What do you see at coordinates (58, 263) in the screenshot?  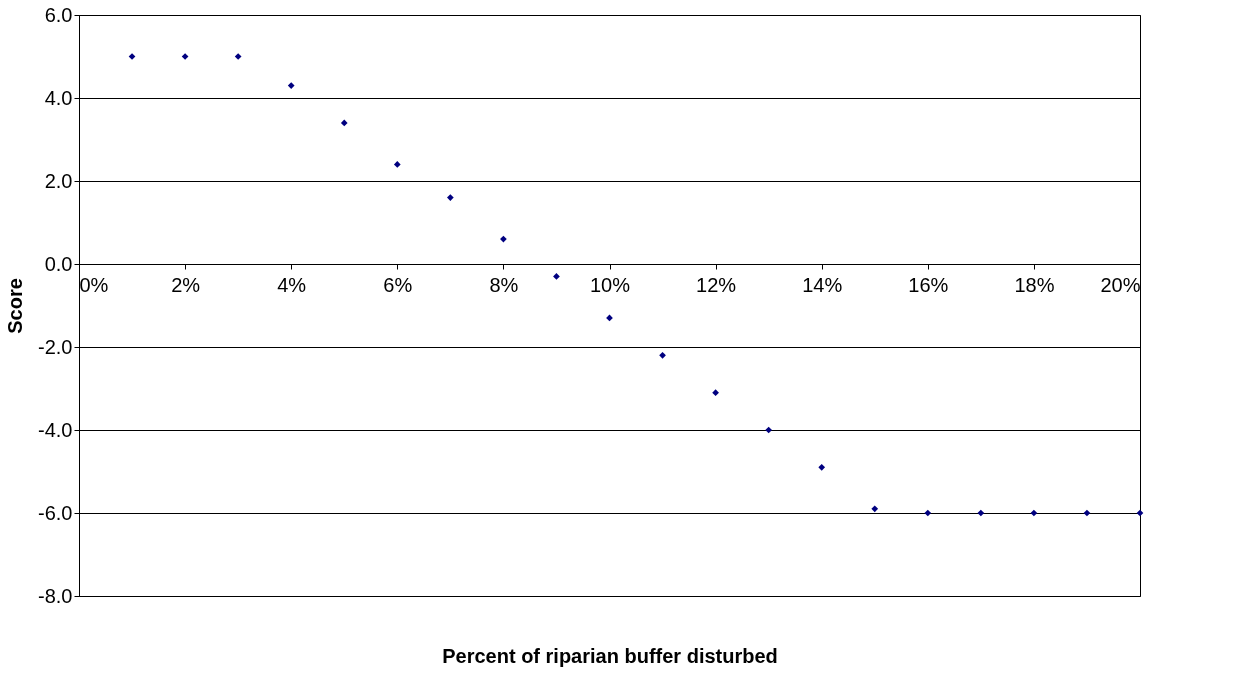 I see `y-tick-label: 0.0` at bounding box center [58, 263].